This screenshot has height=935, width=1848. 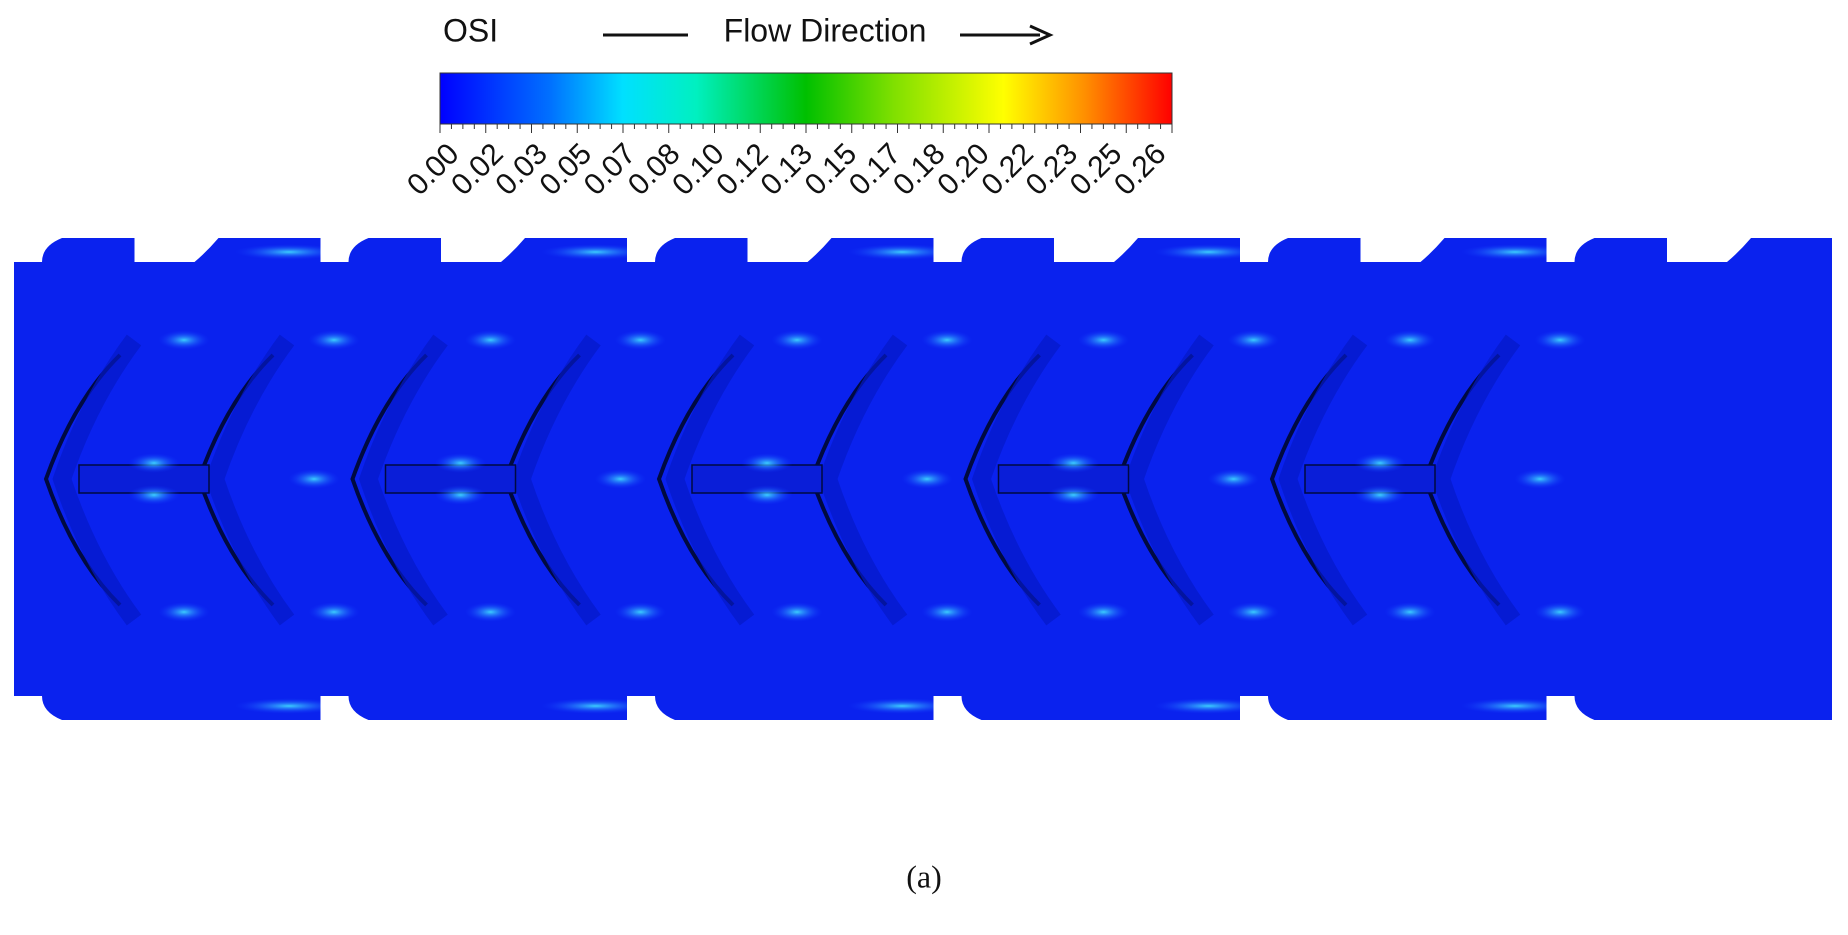 I want to click on colorbar-tick-label: 0.26, so click(x=1140, y=169).